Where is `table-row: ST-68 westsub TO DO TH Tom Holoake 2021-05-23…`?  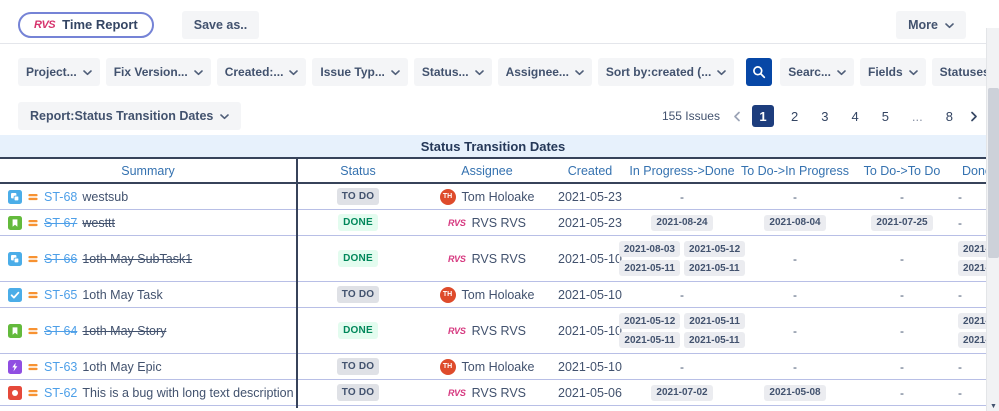 table-row: ST-68 westsub TO DO TH Tom Holoake 2021-05-23… is located at coordinates (493, 197).